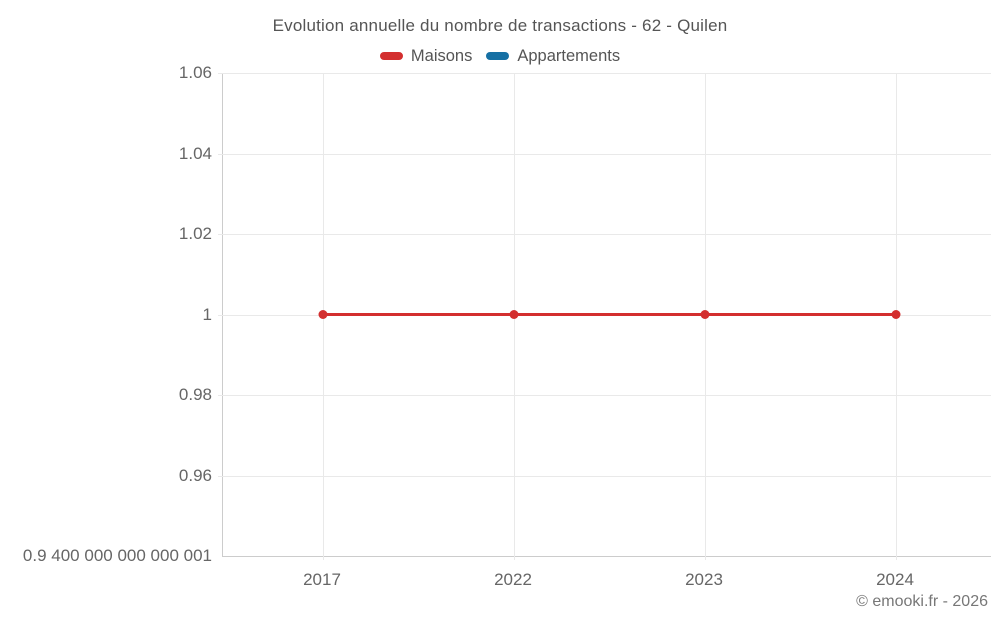 The width and height of the screenshot is (1000, 625). What do you see at coordinates (195, 394) in the screenshot?
I see `y-tick-label: 0.98` at bounding box center [195, 394].